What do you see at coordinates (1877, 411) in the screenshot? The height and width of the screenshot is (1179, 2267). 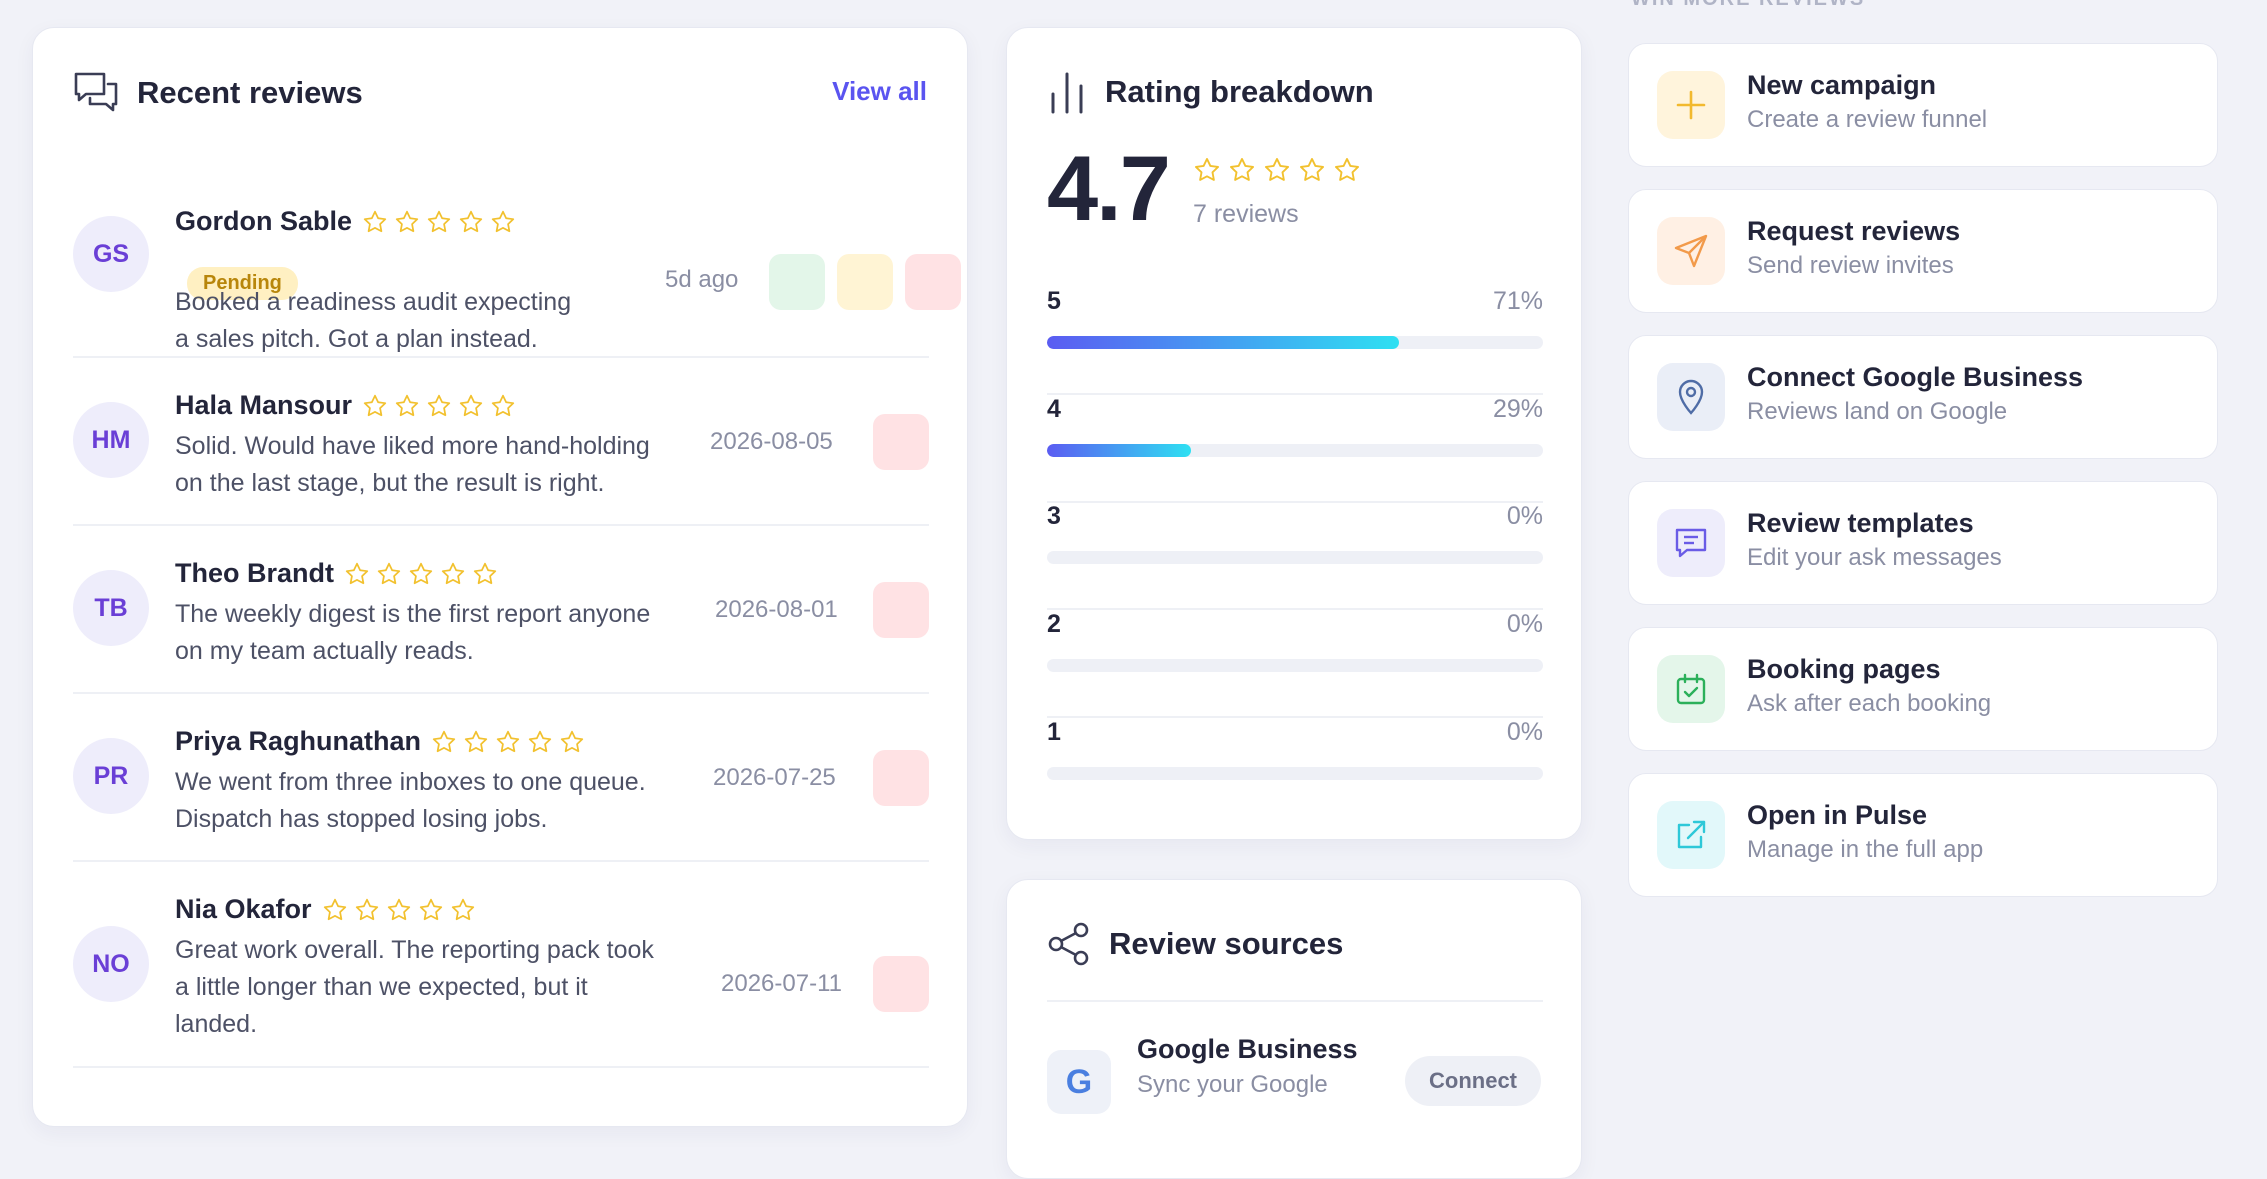 I see `action-subtitle: Reviews land on Google` at bounding box center [1877, 411].